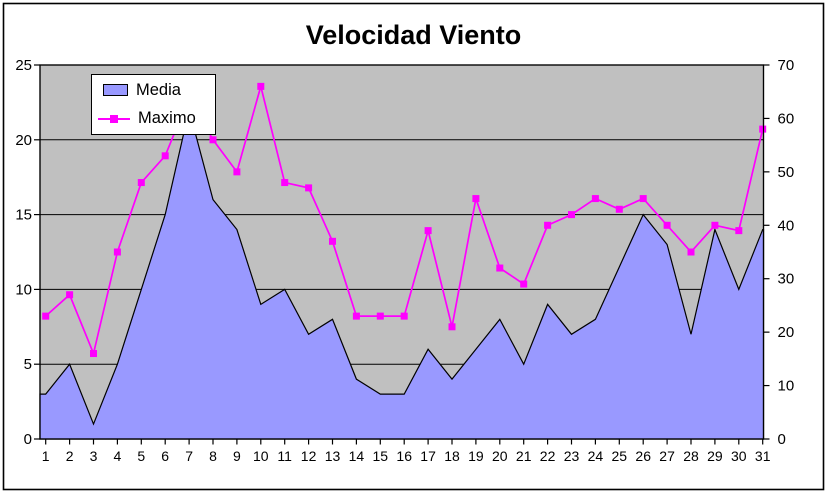  I want to click on x-axis-label: 31, so click(763, 456).